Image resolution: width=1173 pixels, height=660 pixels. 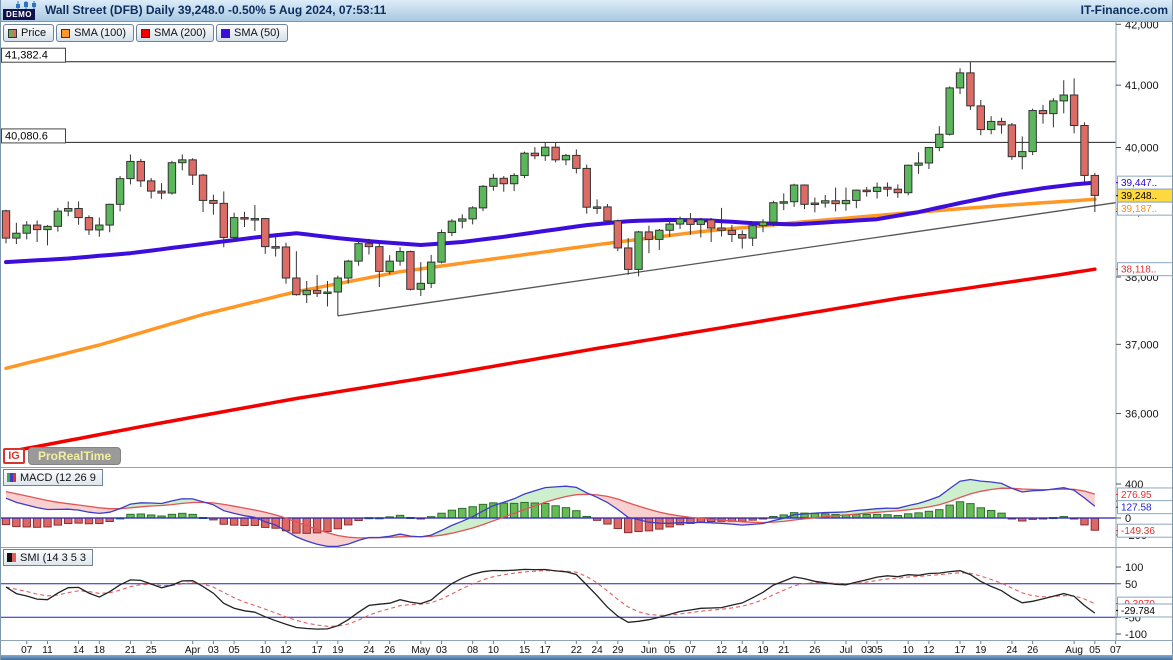 I want to click on svg-text: 15, so click(x=525, y=650).